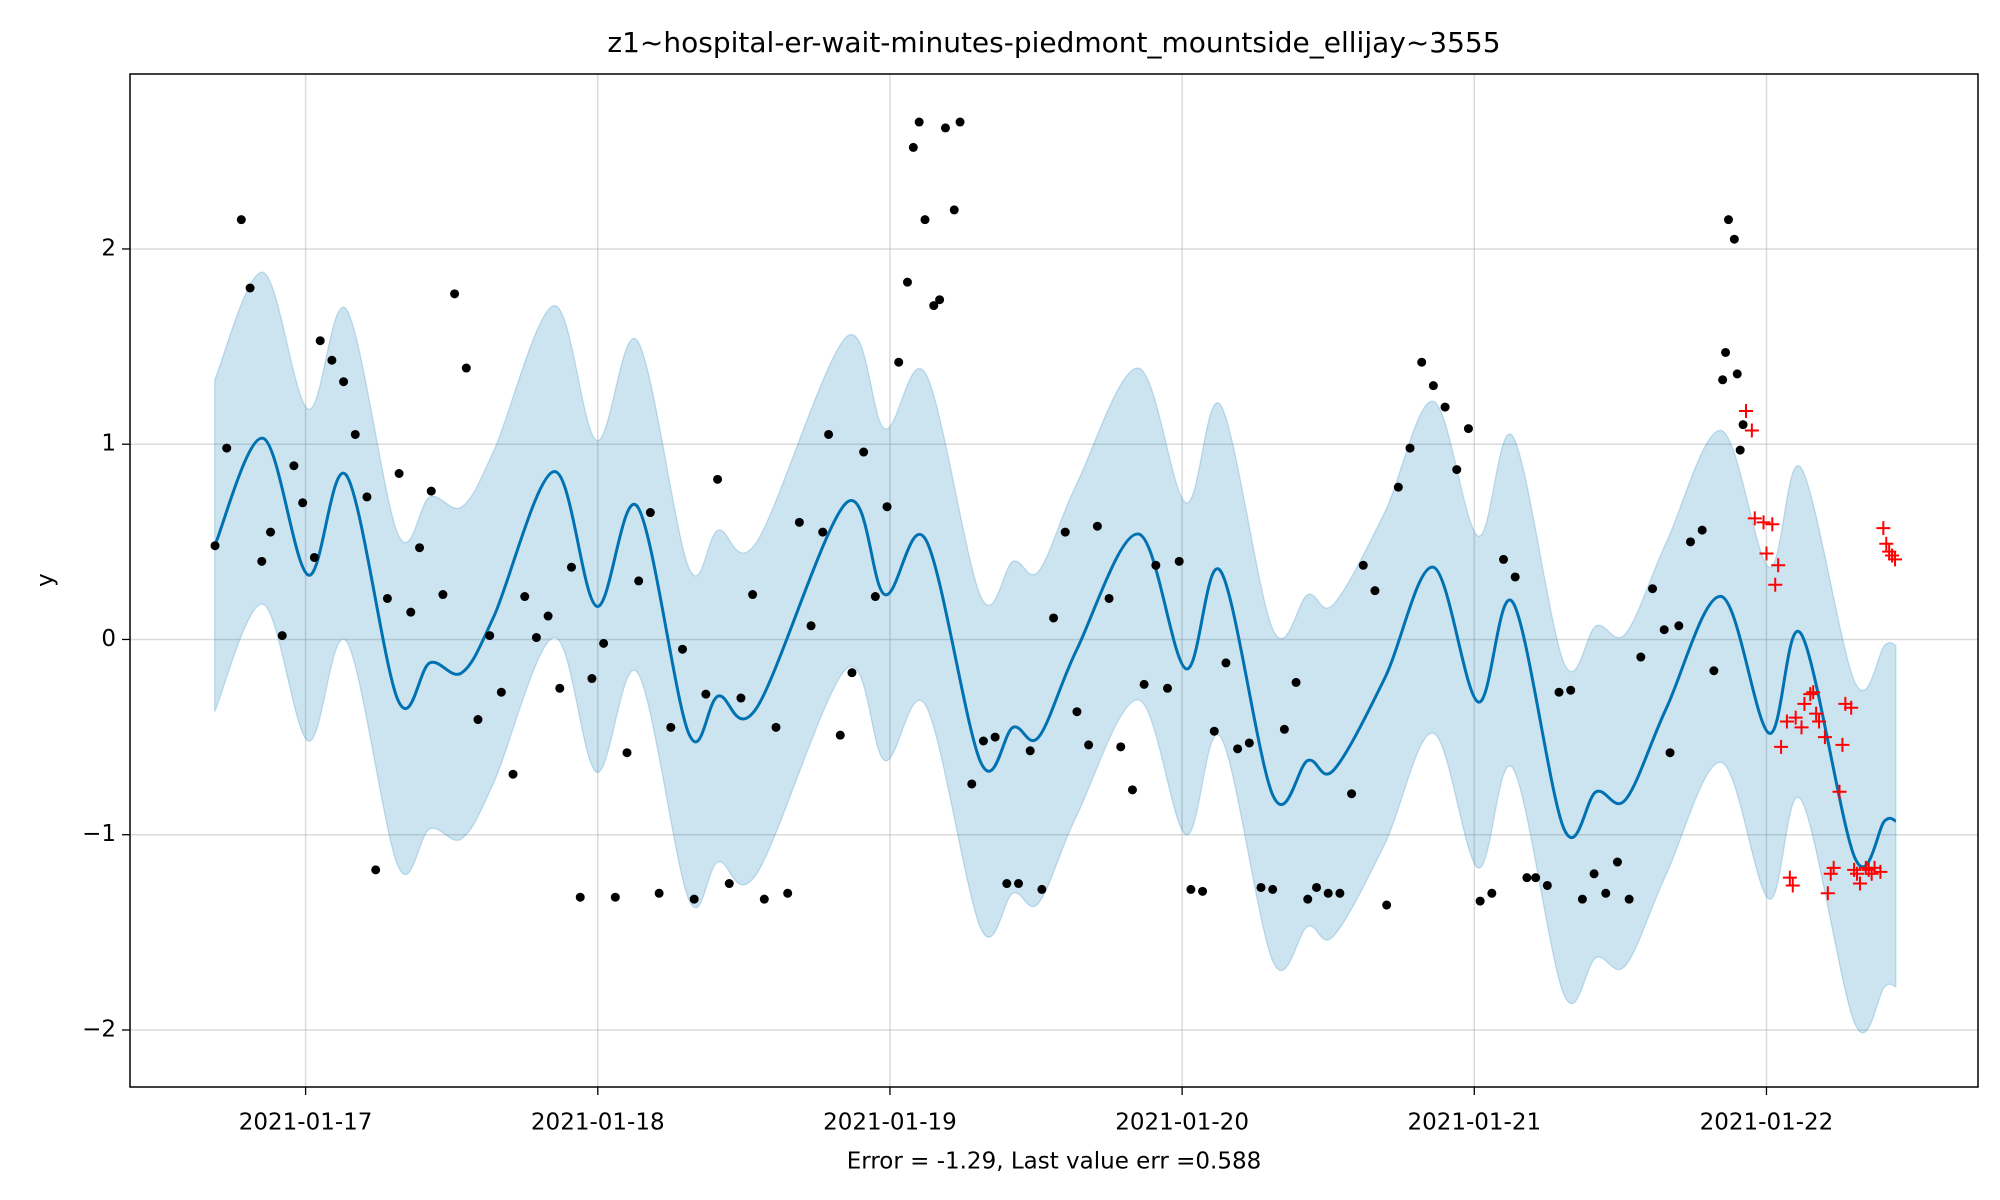  Describe the element at coordinates (1767, 1123) in the screenshot. I see `x-tick-label: 2021-01-22` at that location.